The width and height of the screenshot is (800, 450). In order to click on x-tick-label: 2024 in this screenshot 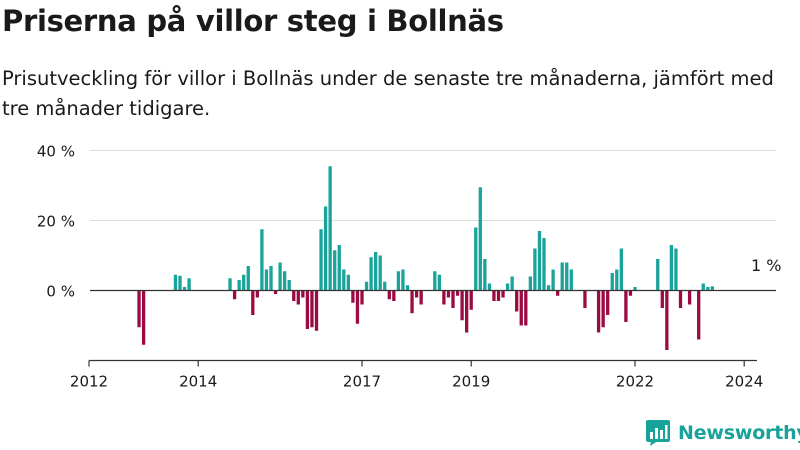, I will do `click(744, 382)`.